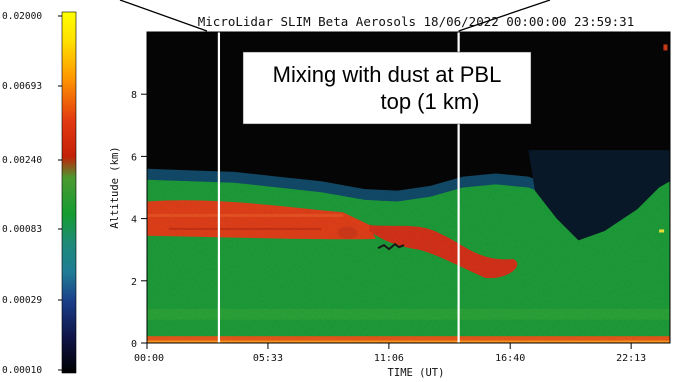  I want to click on annotation: Mixing with dust at PBL top (1 km), so click(387, 88).